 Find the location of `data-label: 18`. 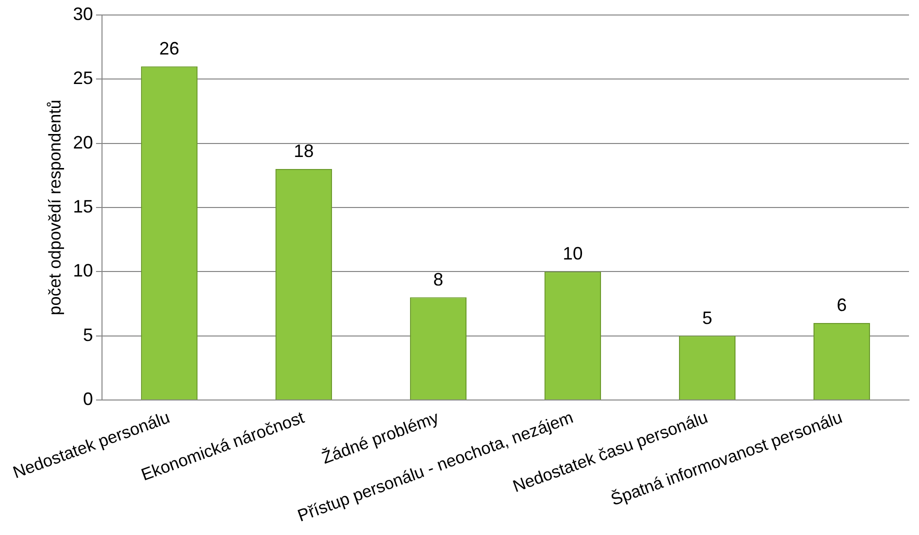

data-label: 18 is located at coordinates (304, 150).